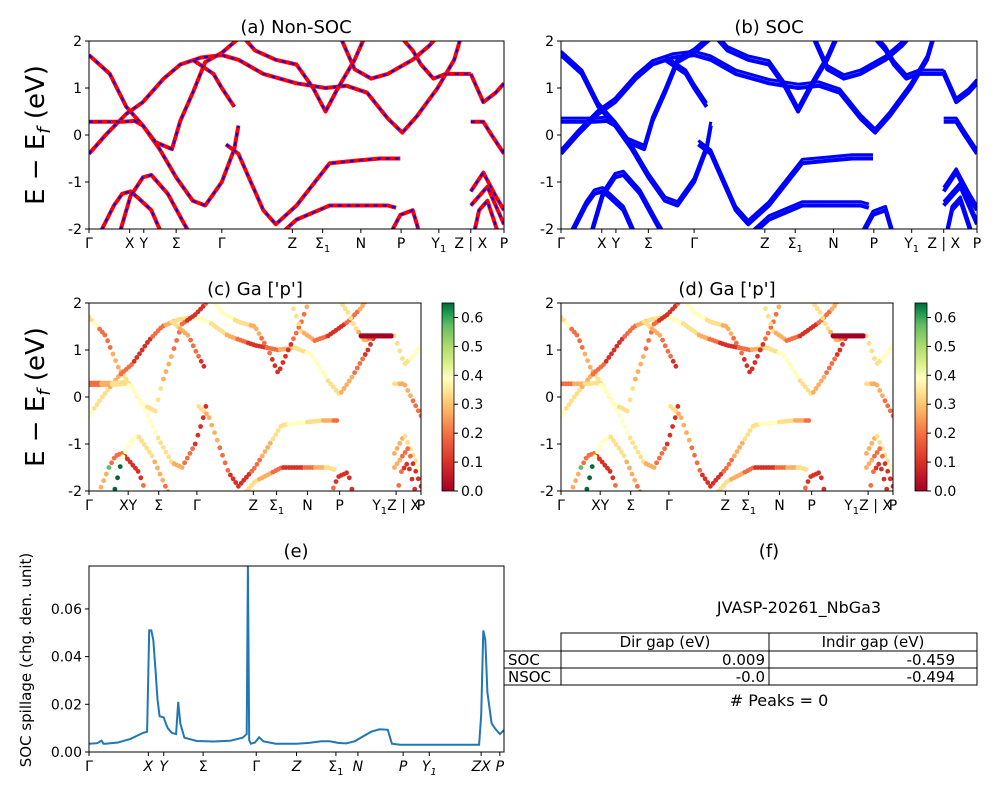  Describe the element at coordinates (438, 245) in the screenshot. I see `xtick-label: Y1` at that location.